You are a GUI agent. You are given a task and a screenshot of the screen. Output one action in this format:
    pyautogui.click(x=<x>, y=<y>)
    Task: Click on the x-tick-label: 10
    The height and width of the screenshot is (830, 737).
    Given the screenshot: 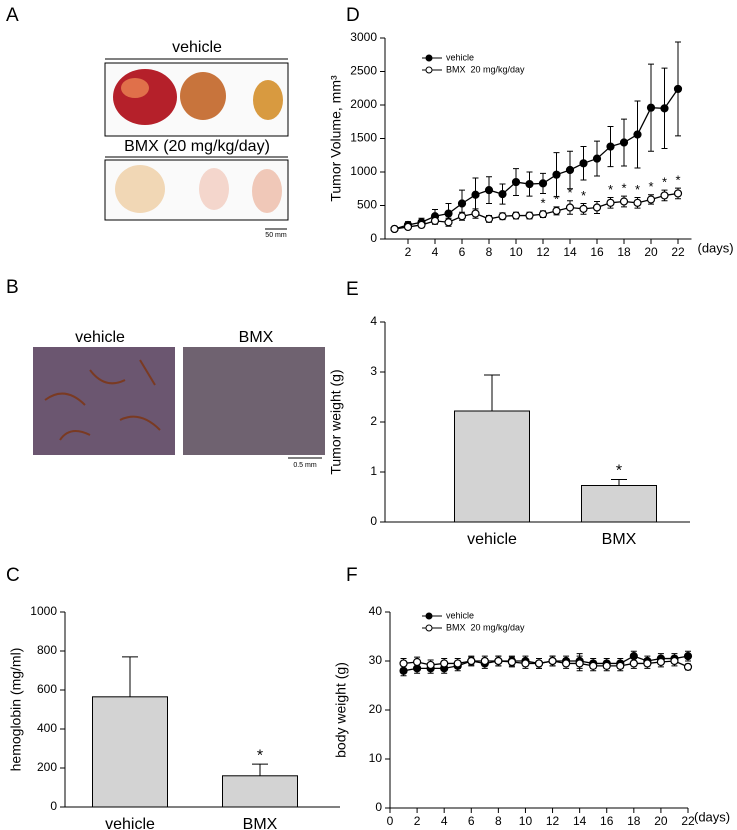 What is the action you would take?
    pyautogui.click(x=516, y=252)
    